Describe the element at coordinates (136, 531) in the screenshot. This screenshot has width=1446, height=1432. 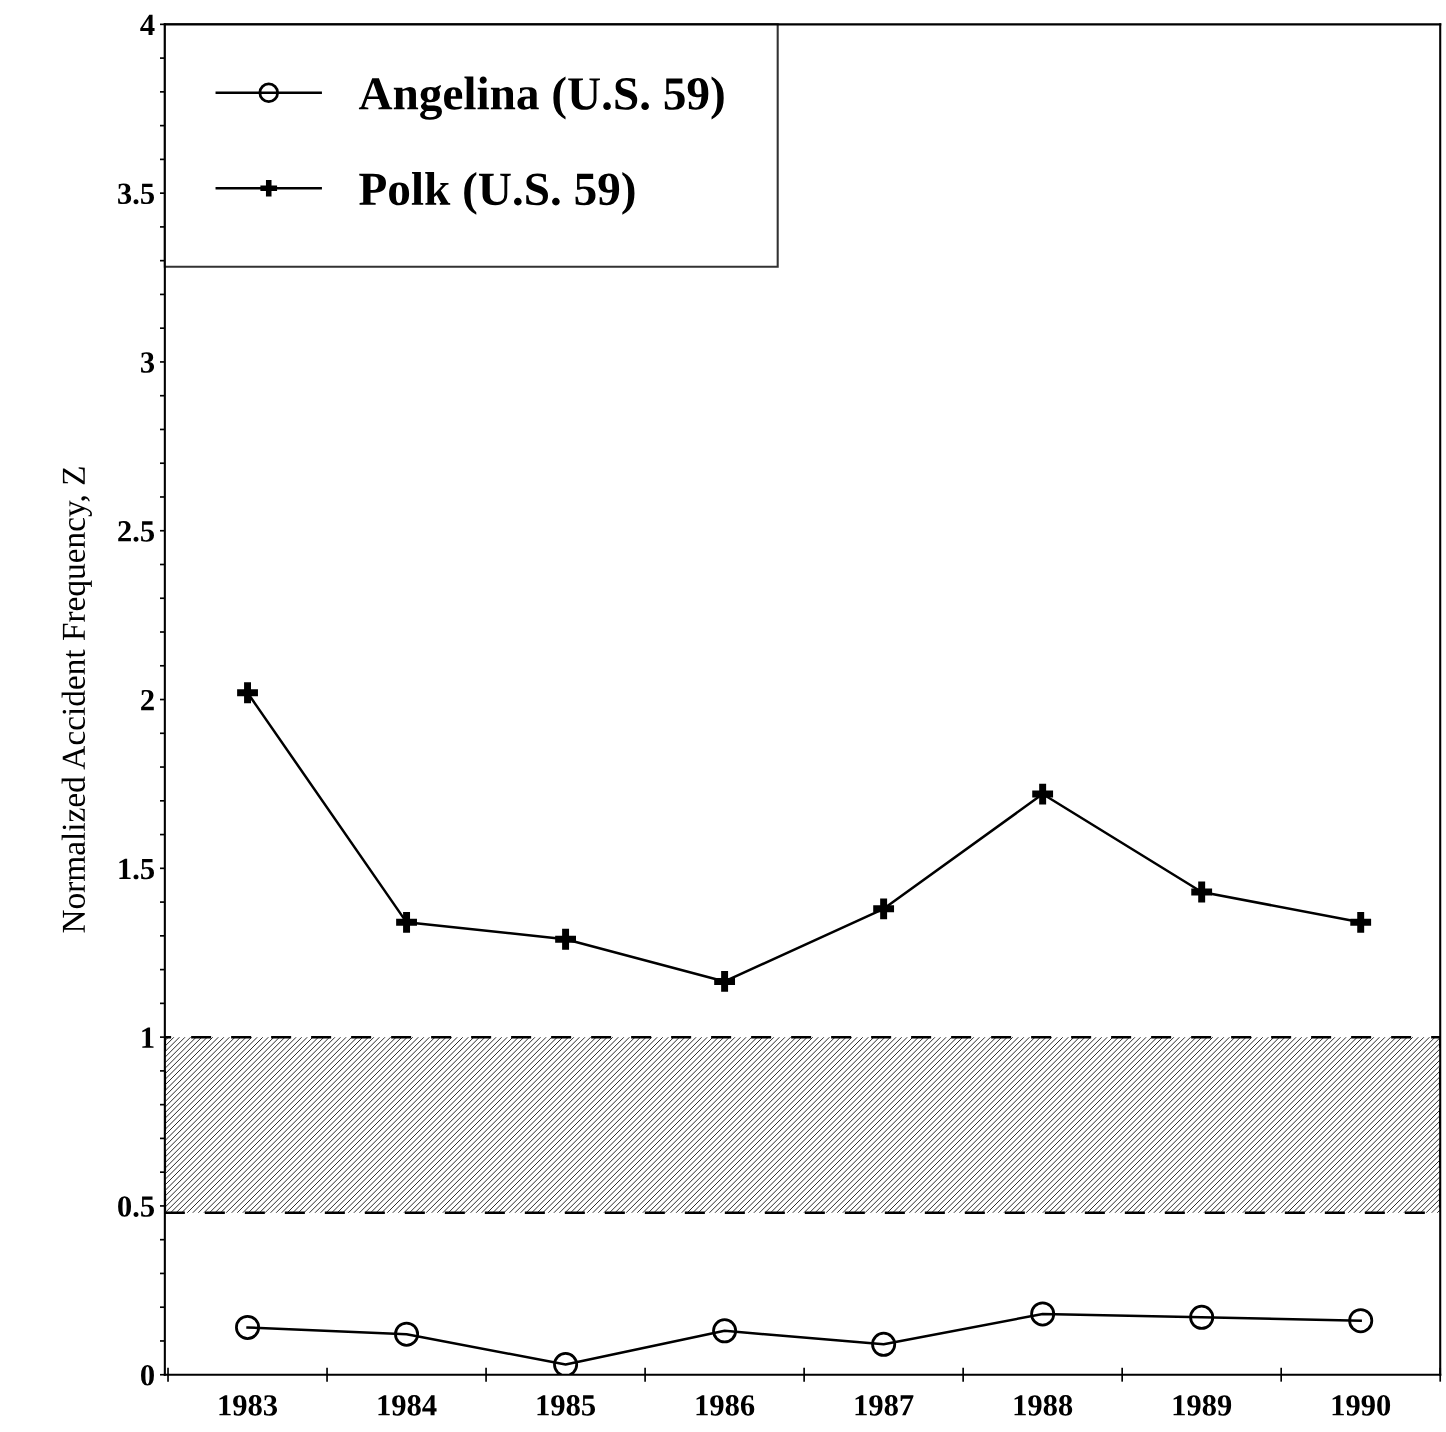
I see `y-tick-label: 2.5` at that location.